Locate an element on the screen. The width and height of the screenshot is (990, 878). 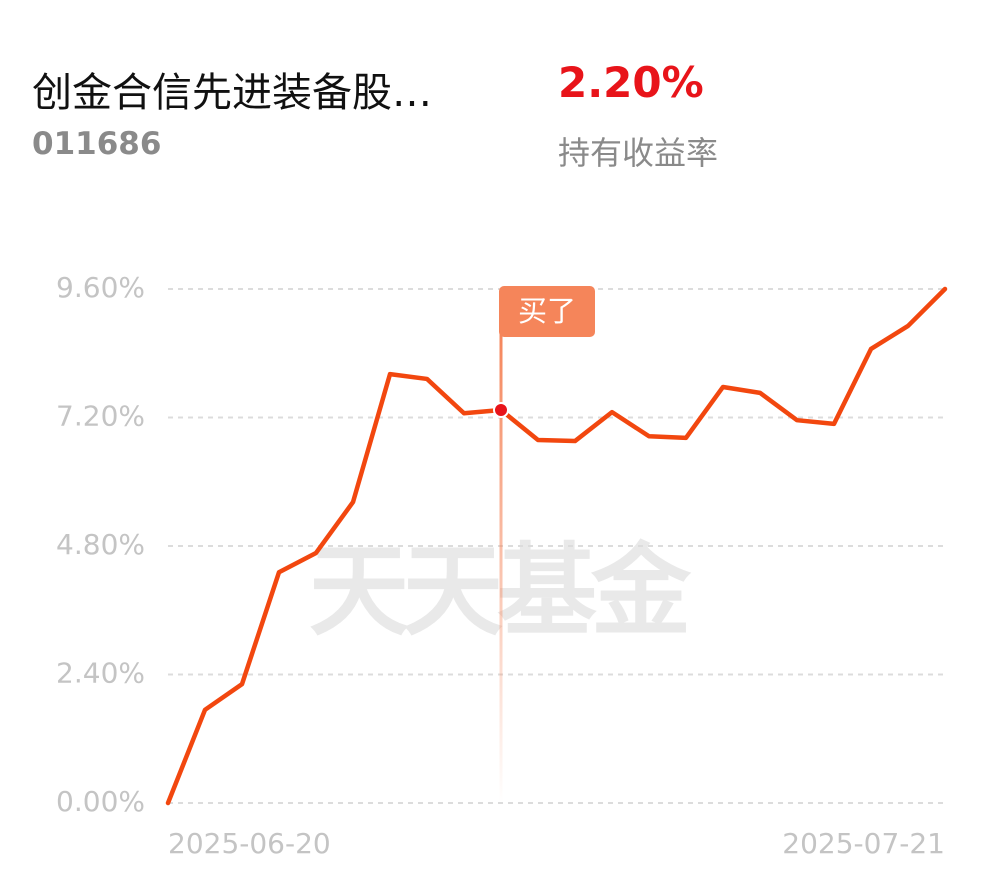
watermark: 天天基金 is located at coordinates (500, 590).